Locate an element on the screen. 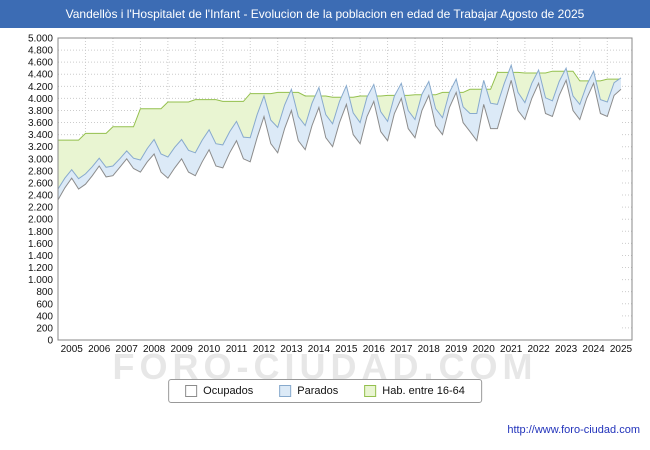 Image resolution: width=650 pixels, height=450 pixels. svg-text: 2022 is located at coordinates (538, 349).